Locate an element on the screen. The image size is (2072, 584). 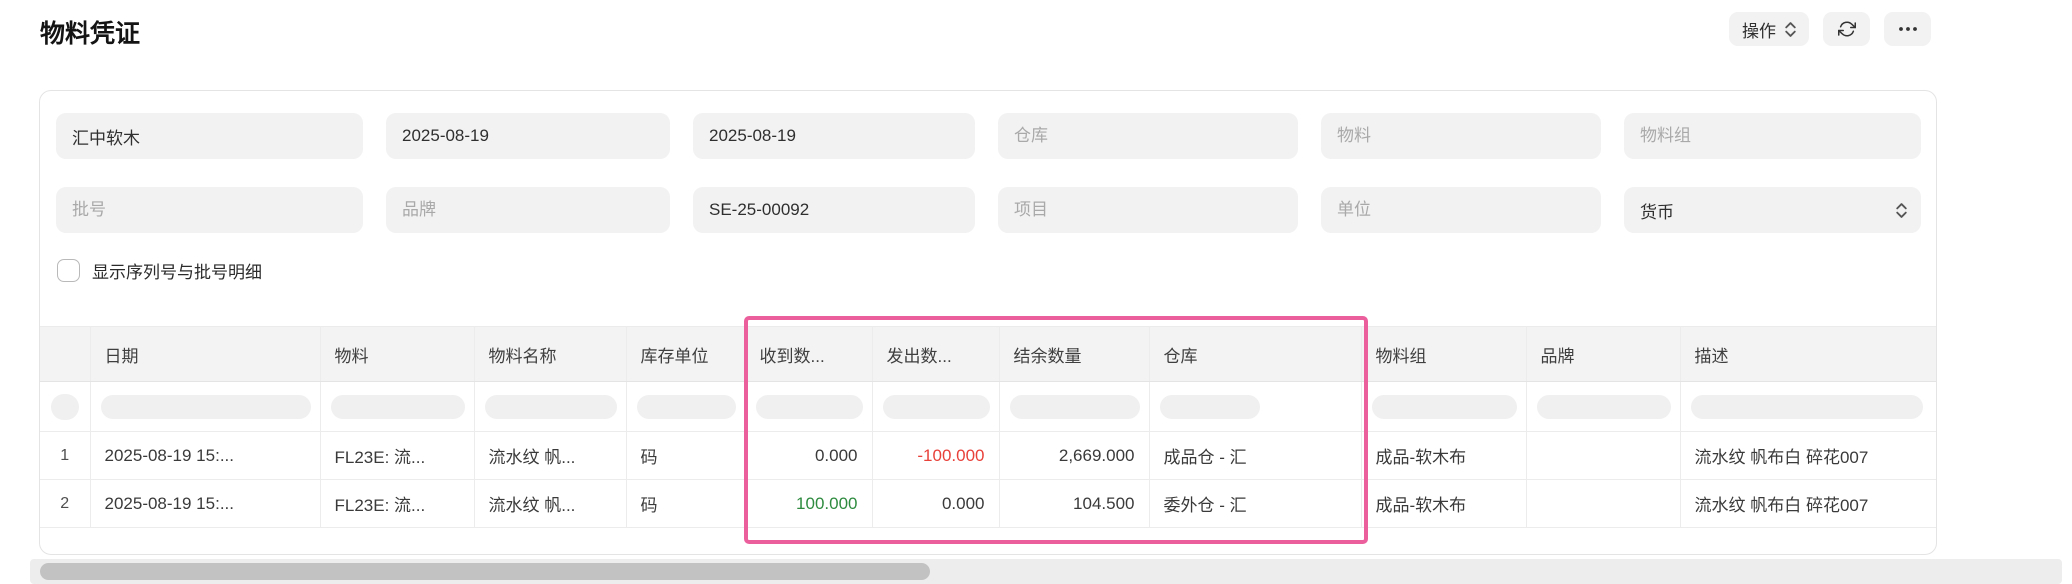
cell-warehouse: 成品仓 - 汇 is located at coordinates (1255, 455).